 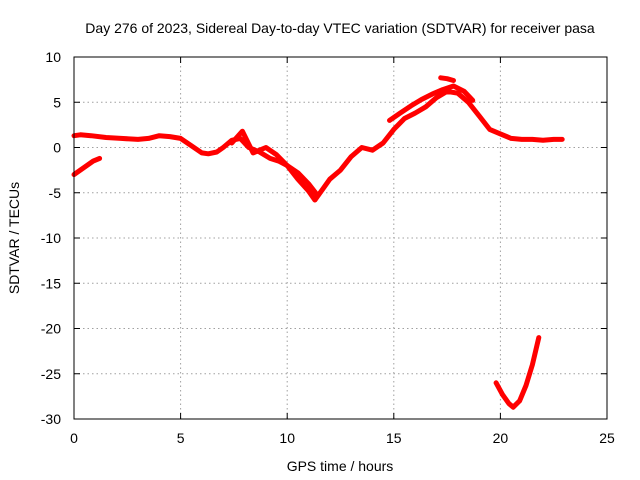 What do you see at coordinates (51, 374) in the screenshot?
I see `y-tick-label: -25` at bounding box center [51, 374].